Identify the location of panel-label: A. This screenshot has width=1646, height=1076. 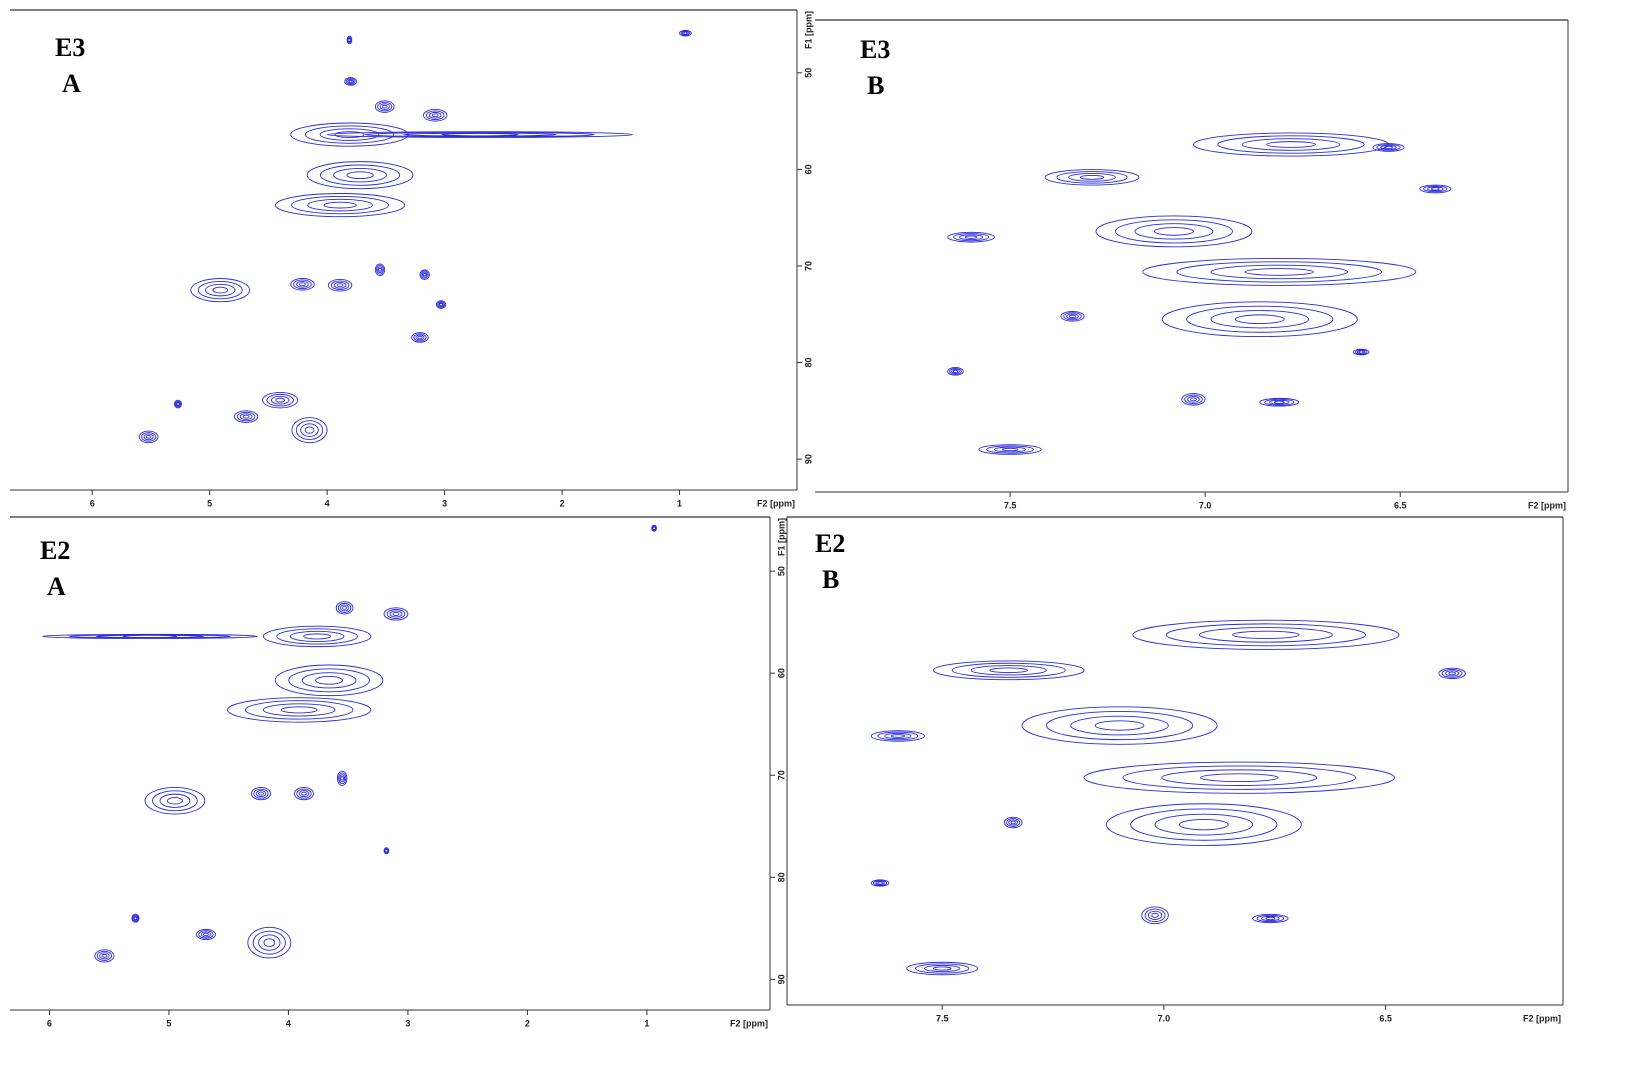
(56, 586).